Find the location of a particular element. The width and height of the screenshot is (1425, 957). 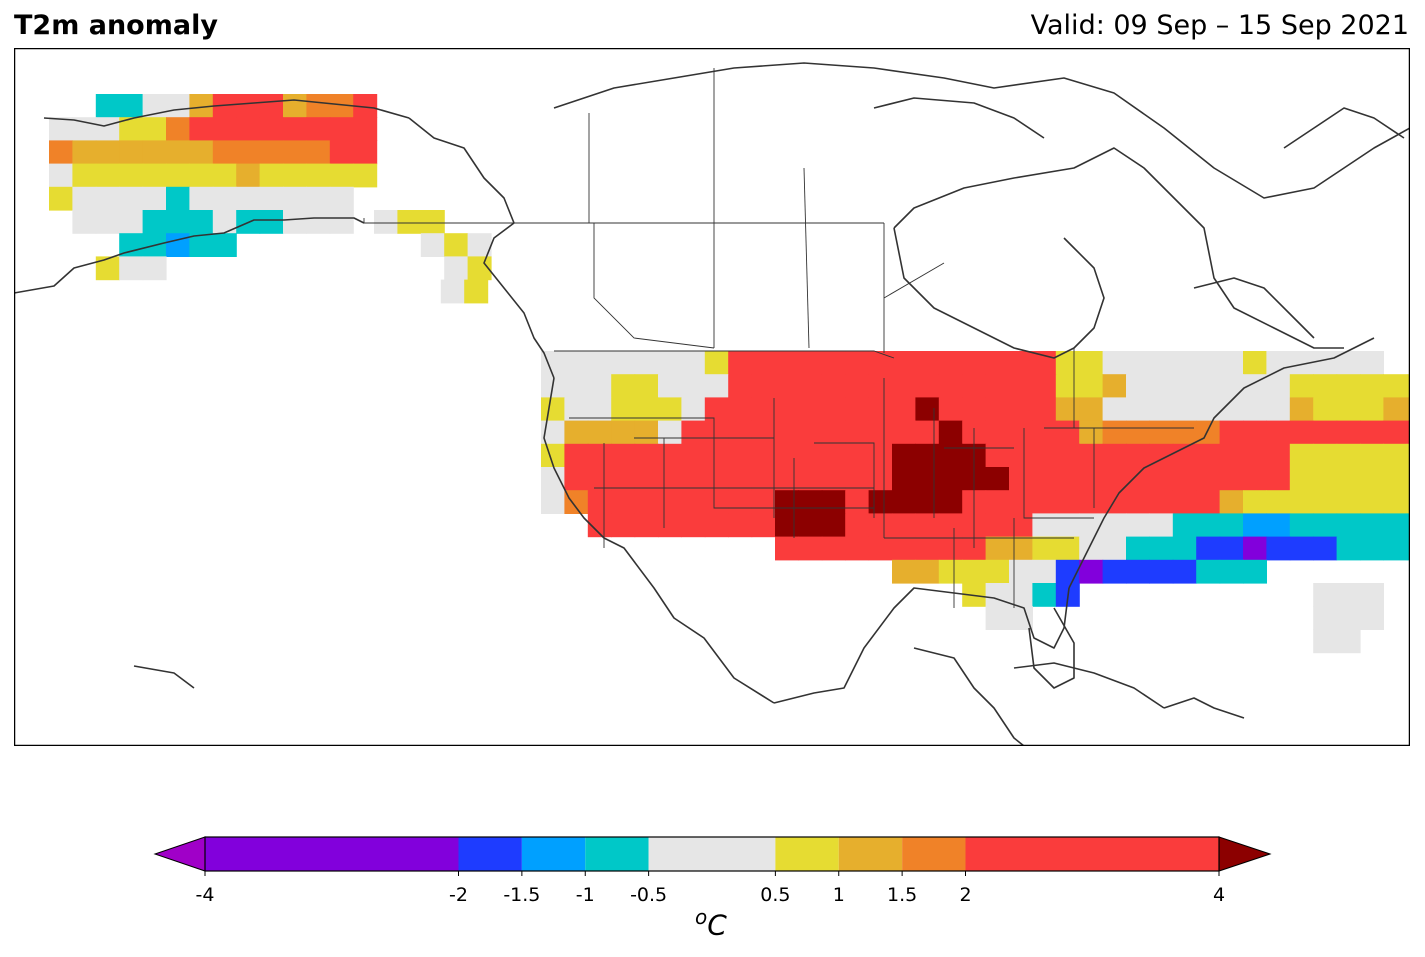

colorbar-tick-label: 2 is located at coordinates (965, 895).